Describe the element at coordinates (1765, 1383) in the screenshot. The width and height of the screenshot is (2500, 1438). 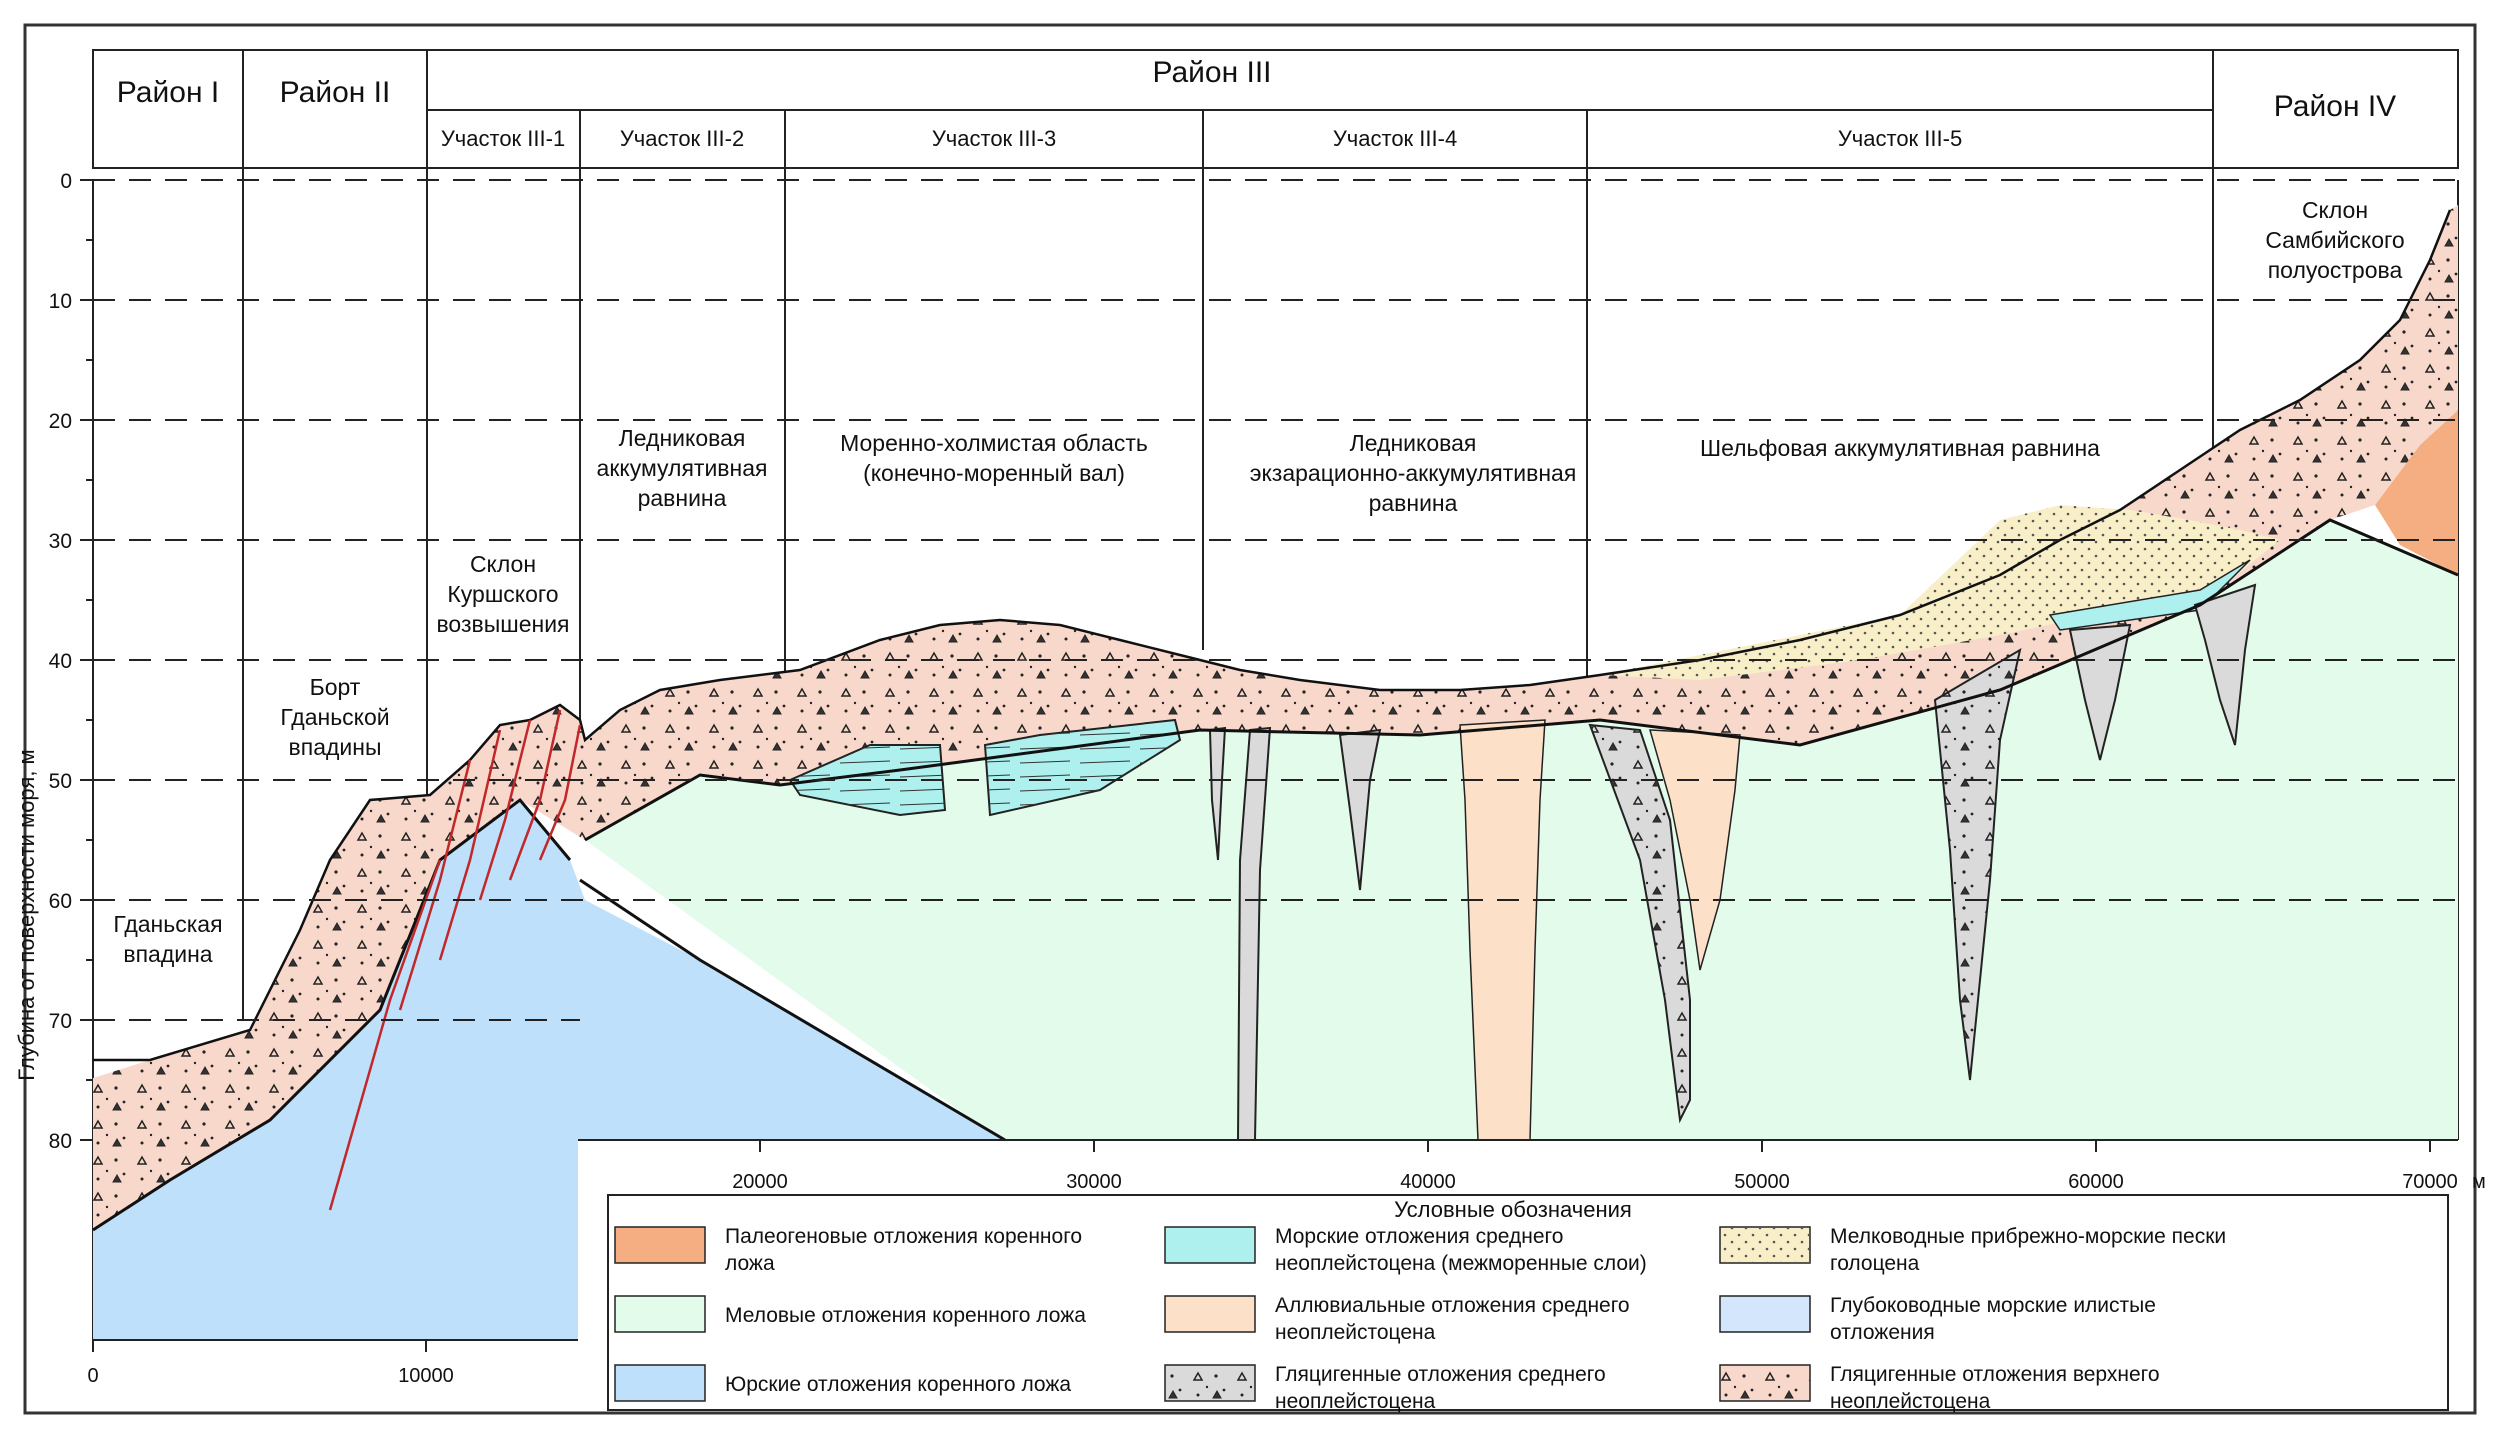
I see `legend-swatch-glacial-upper-pattern` at that location.